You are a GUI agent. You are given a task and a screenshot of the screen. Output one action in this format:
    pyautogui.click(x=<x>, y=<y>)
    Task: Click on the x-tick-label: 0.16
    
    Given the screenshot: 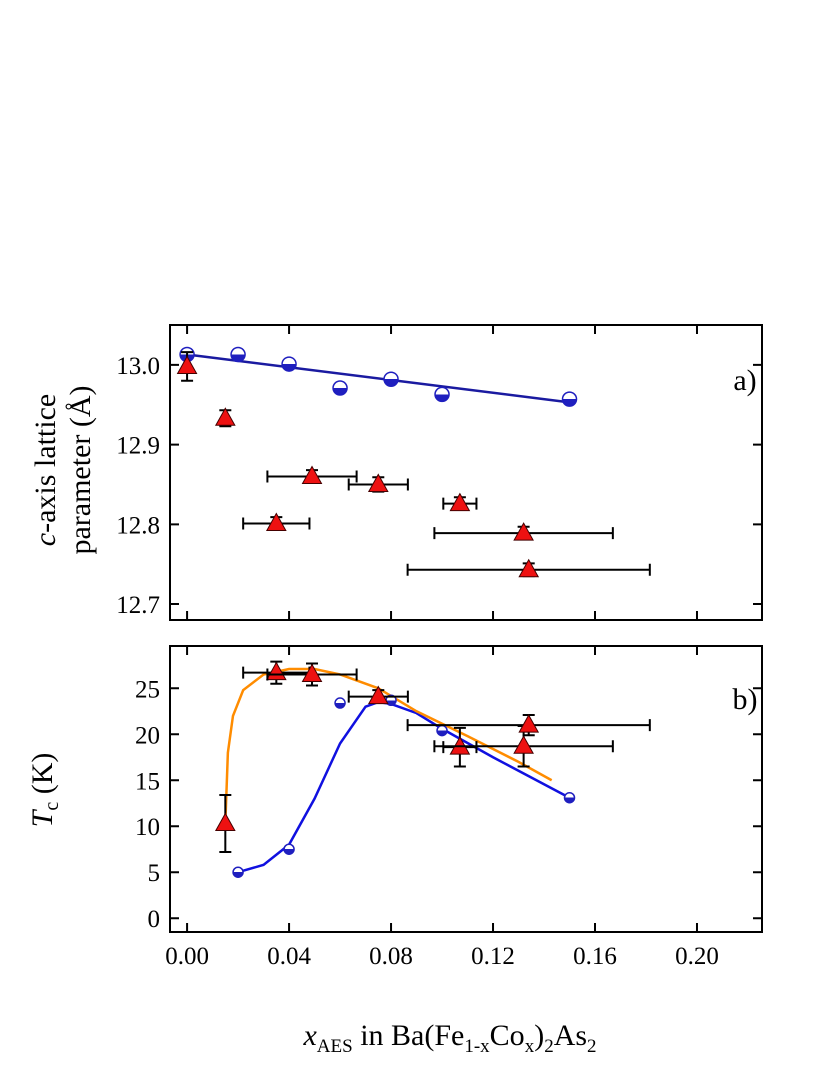 What is the action you would take?
    pyautogui.click(x=595, y=956)
    